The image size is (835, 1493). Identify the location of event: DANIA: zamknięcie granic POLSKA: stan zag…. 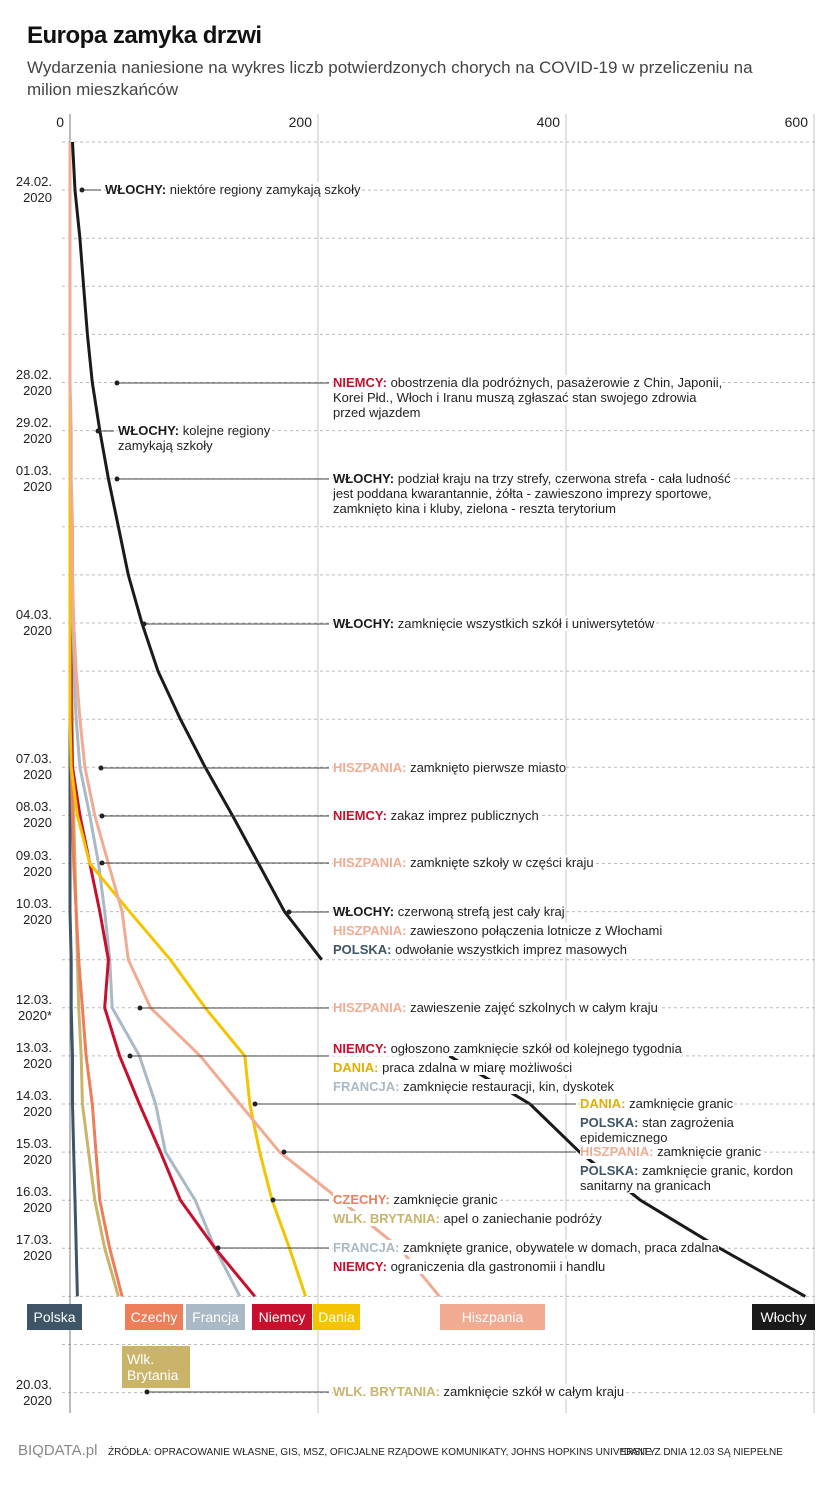
(687, 1122).